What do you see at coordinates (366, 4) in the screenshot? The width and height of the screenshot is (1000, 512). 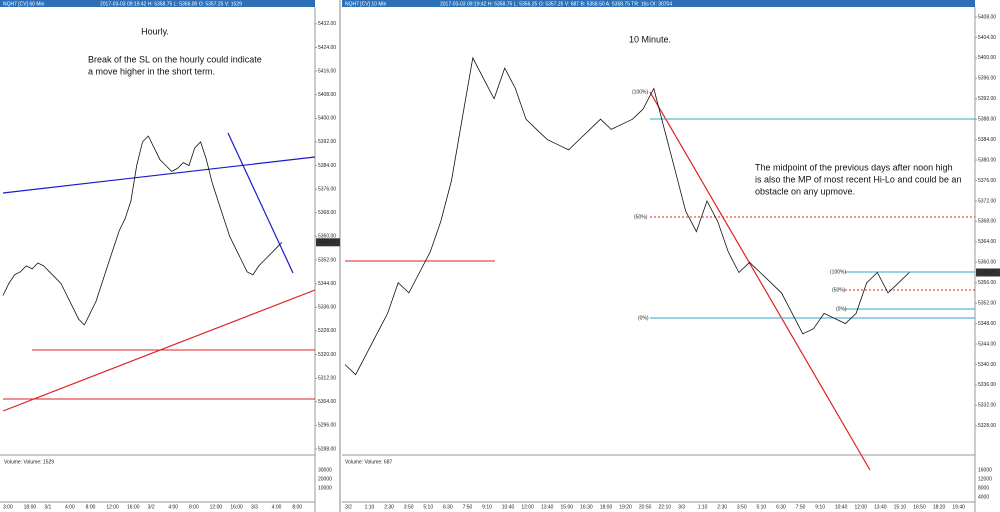 I see `header-symbol: NQH7 [CV] 10 Min` at bounding box center [366, 4].